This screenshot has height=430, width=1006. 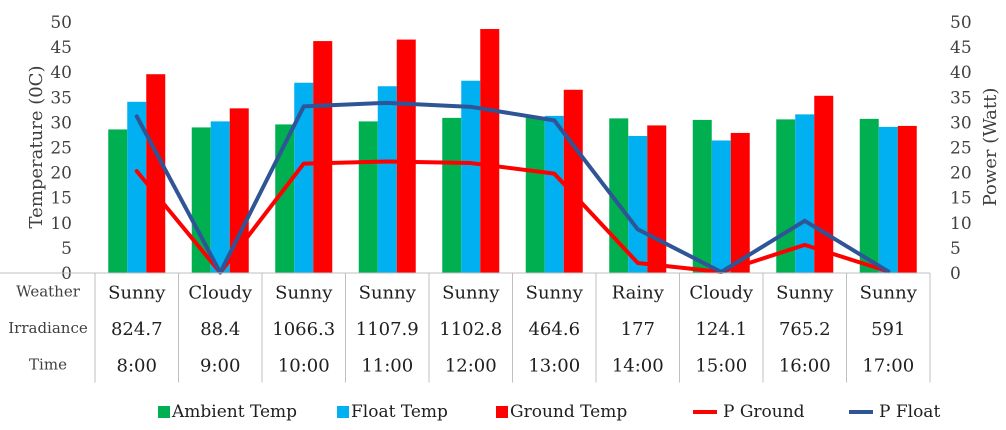 I want to click on table-cell: 11:00, so click(x=387, y=365).